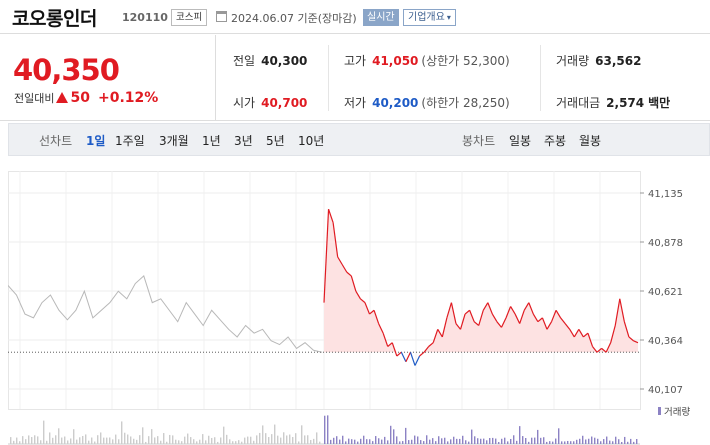 This screenshot has width=710, height=445. Describe the element at coordinates (427, 102) in the screenshot. I see `stat-low: 저가 40,200 (하한가 28,250)` at that location.